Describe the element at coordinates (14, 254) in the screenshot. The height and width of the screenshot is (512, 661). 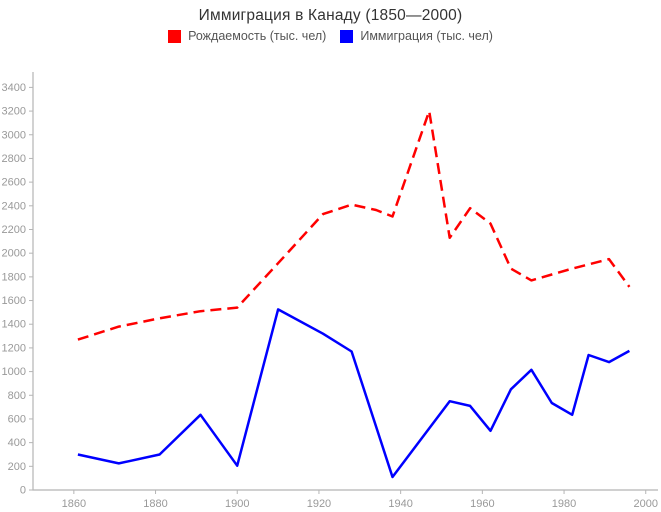
I see `y-axis-tick-label: 2000` at that location.